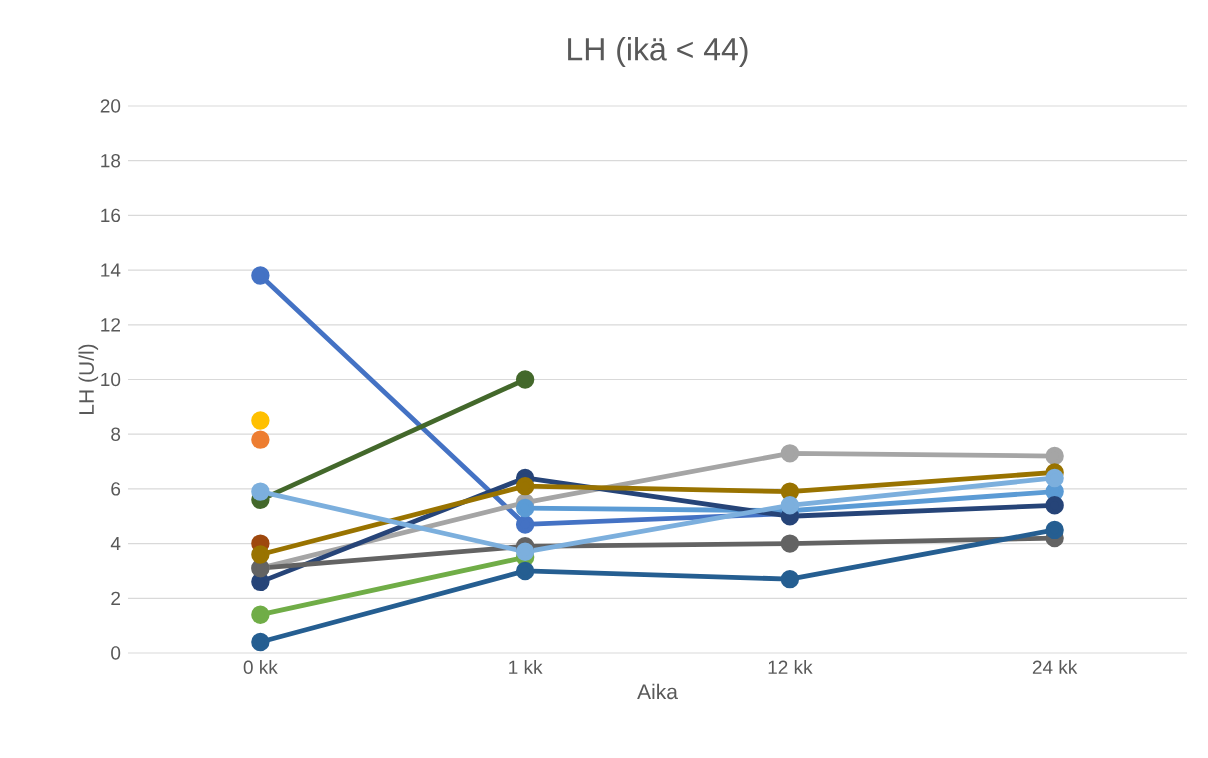  I want to click on y-tick-label: 12, so click(110, 325).